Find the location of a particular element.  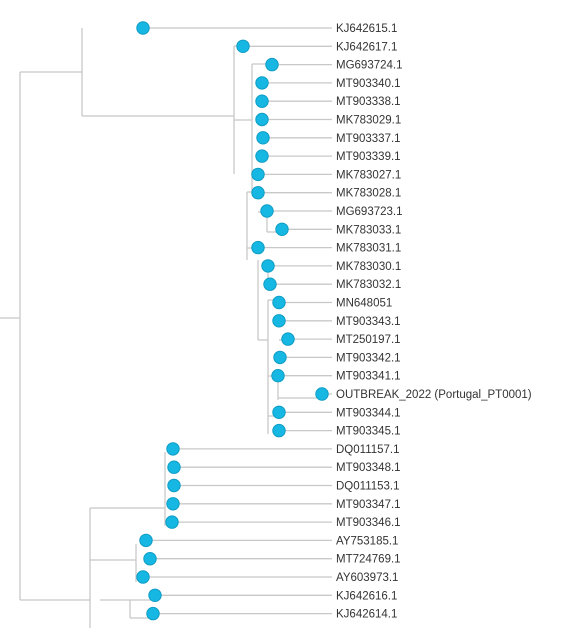

tip-label: AY753185.1 is located at coordinates (367, 541).